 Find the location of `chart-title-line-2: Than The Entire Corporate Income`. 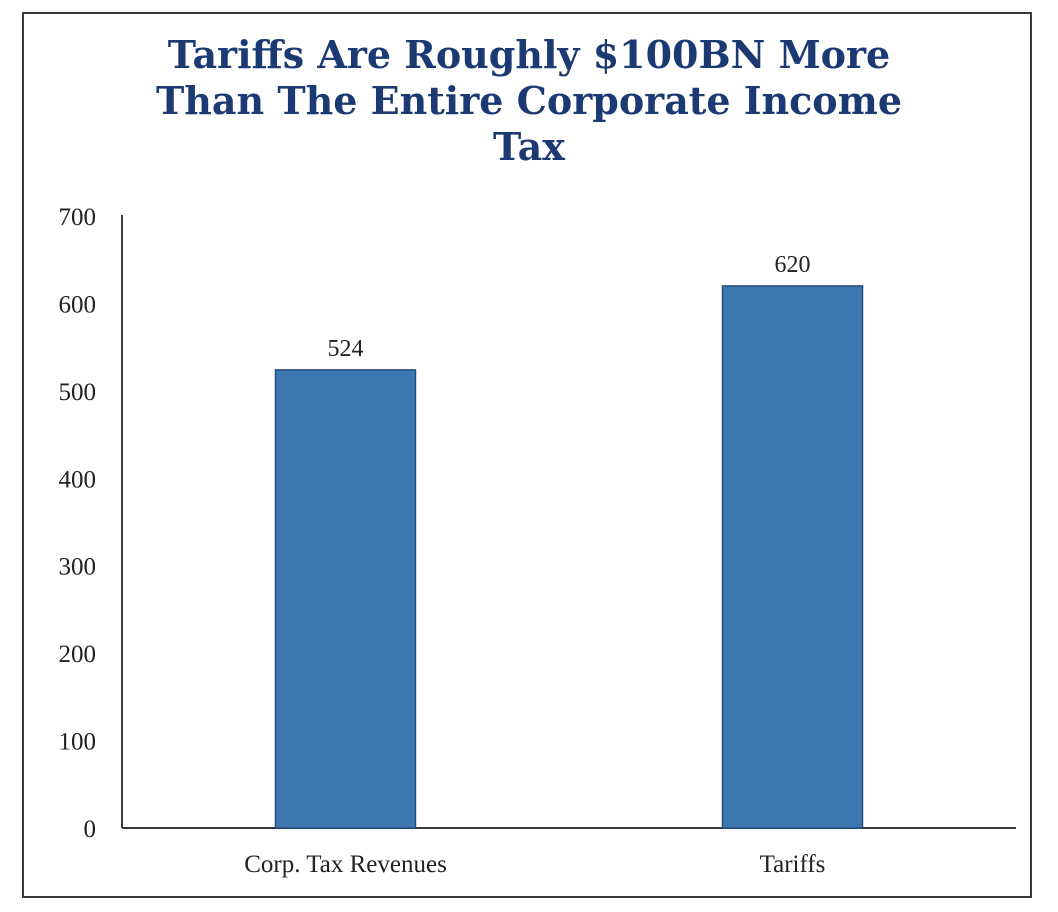

chart-title-line-2: Than The Entire Corporate Income is located at coordinates (529, 100).